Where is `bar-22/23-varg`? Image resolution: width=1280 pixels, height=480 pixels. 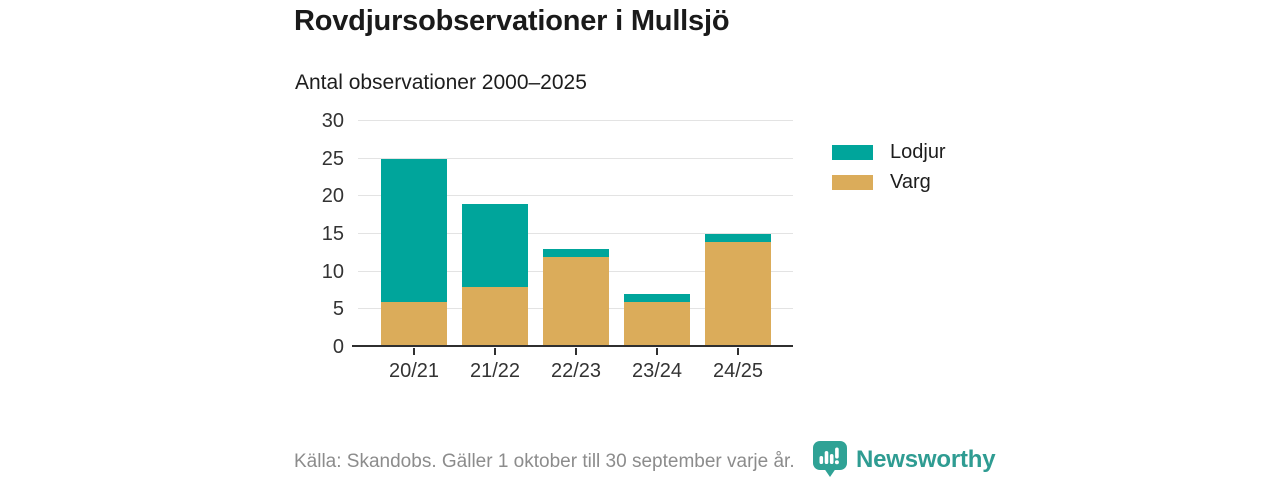 bar-22/23-varg is located at coordinates (576, 301).